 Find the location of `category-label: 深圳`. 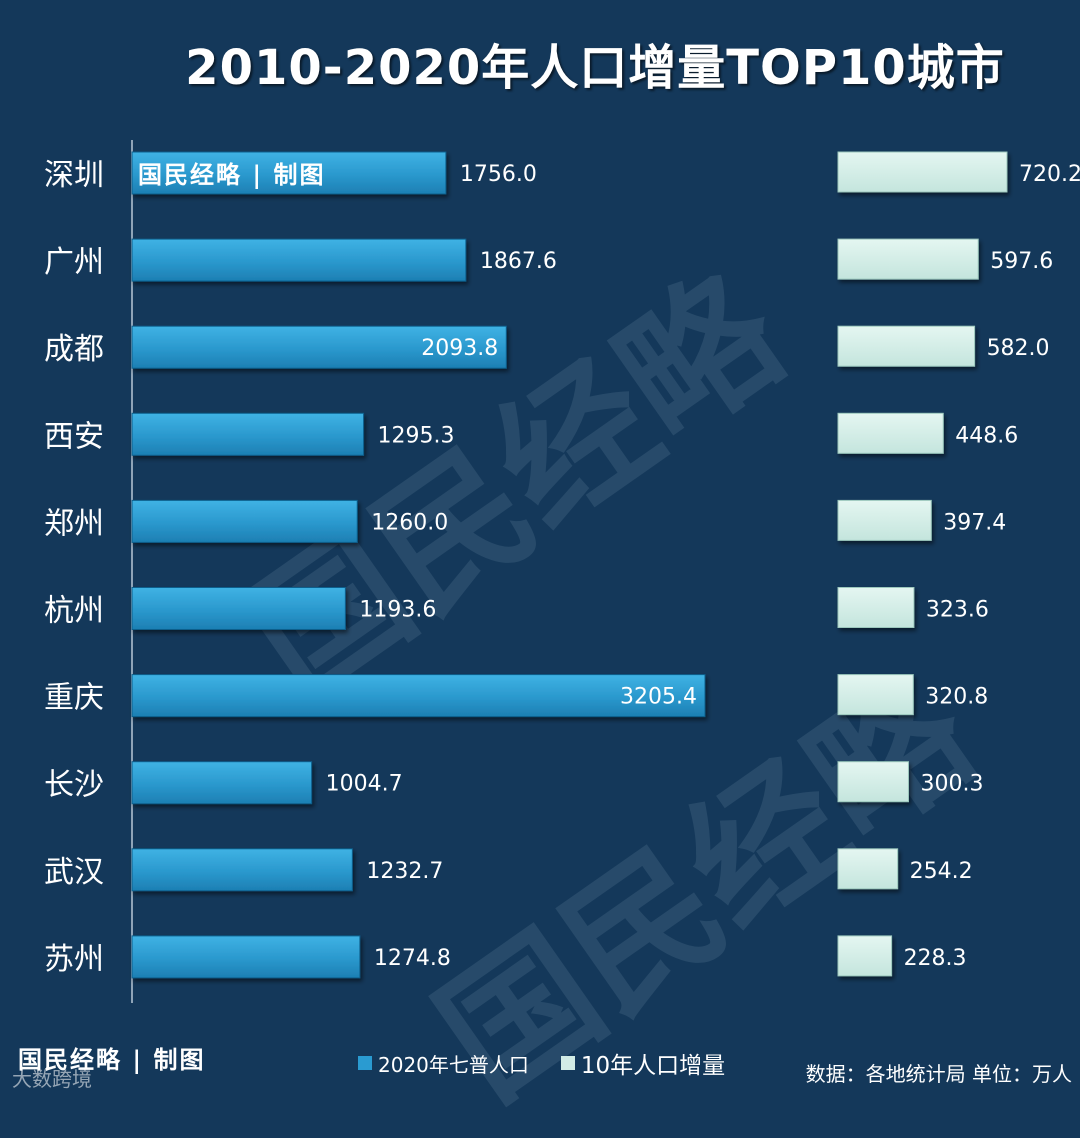

category-label: 深圳 is located at coordinates (74, 175).